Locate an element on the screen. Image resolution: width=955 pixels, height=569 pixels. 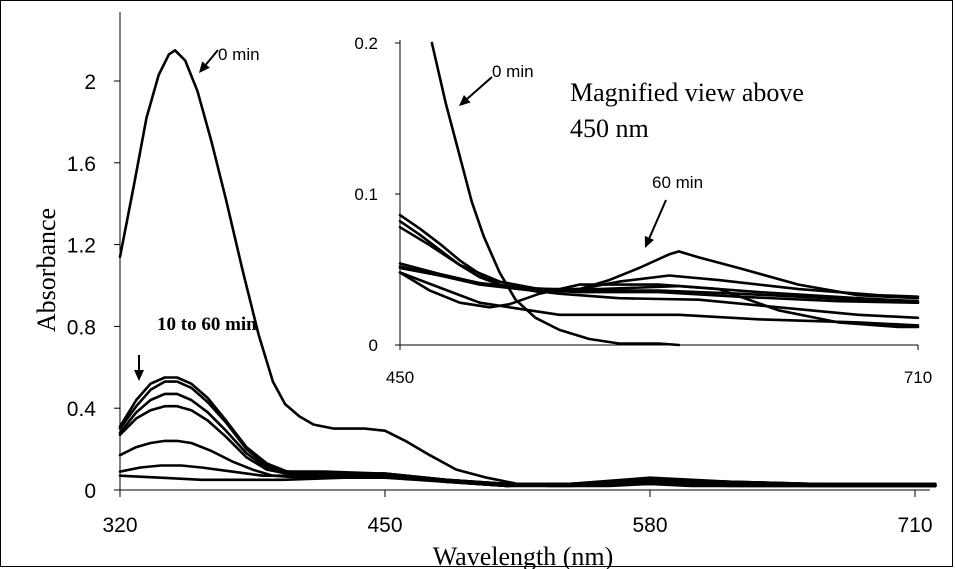
inset-y-tick-label: 0 is located at coordinates (373, 345).